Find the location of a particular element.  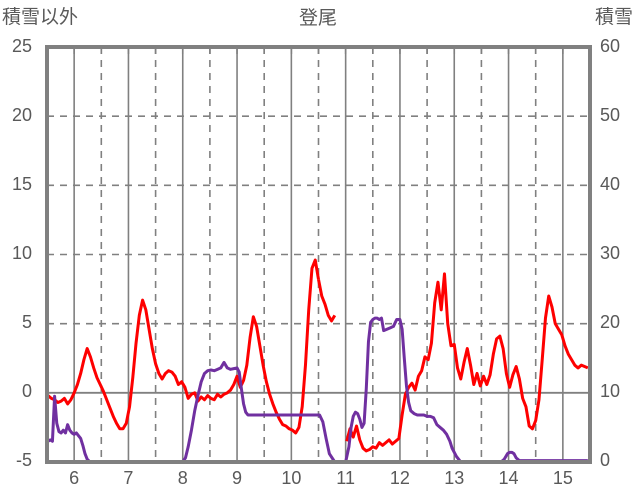

left-axis-tick: 10 is located at coordinates (21, 253).